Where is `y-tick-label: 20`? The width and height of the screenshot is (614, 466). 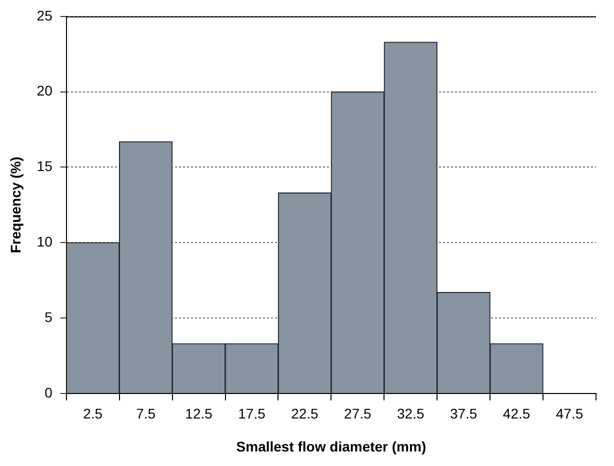
y-tick-label: 20 is located at coordinates (44, 90).